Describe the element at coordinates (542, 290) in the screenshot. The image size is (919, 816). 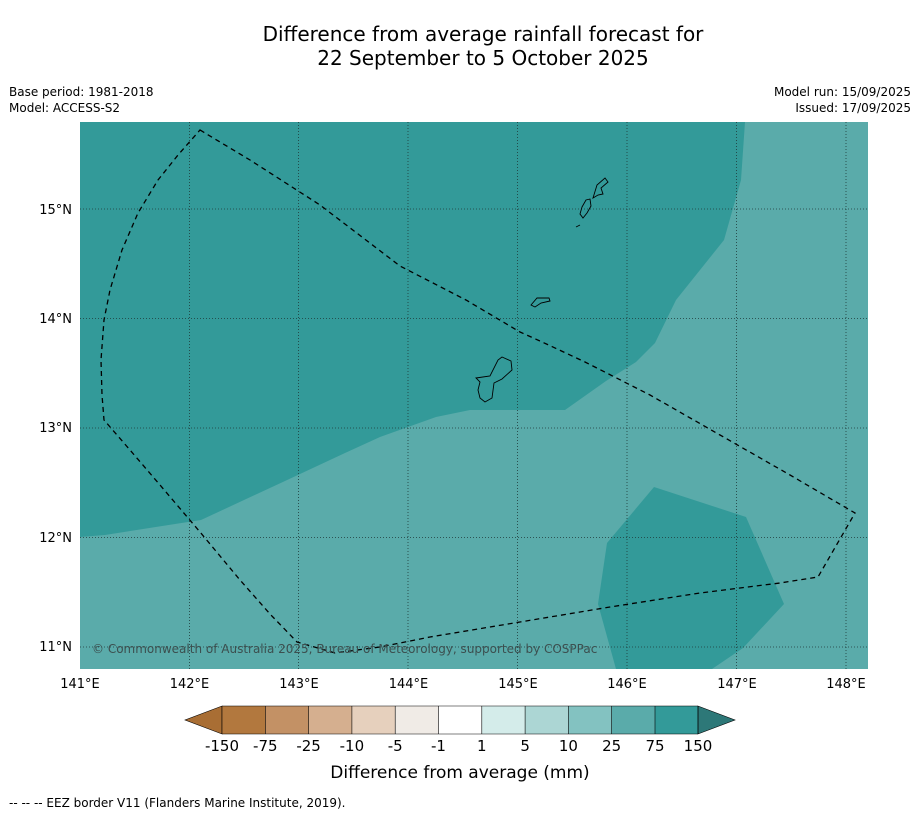
I see `islands` at that location.